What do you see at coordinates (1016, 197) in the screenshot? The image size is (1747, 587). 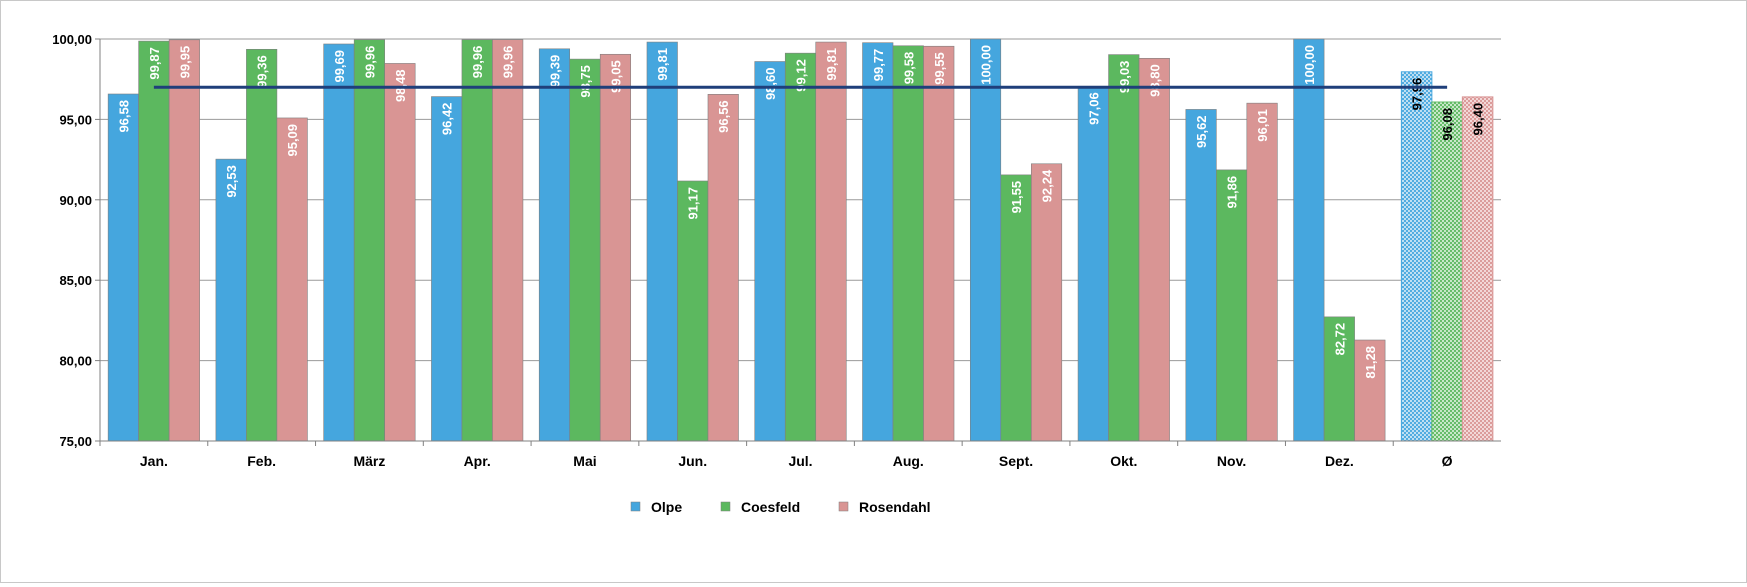 I see `data-label: 91,55` at bounding box center [1016, 197].